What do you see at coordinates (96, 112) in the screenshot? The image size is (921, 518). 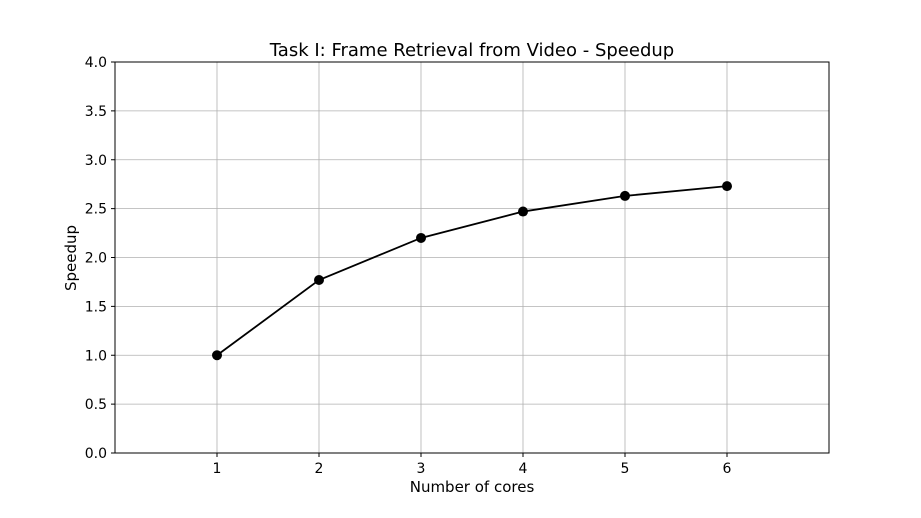 I see `y-tick-label: 3.5` at bounding box center [96, 112].